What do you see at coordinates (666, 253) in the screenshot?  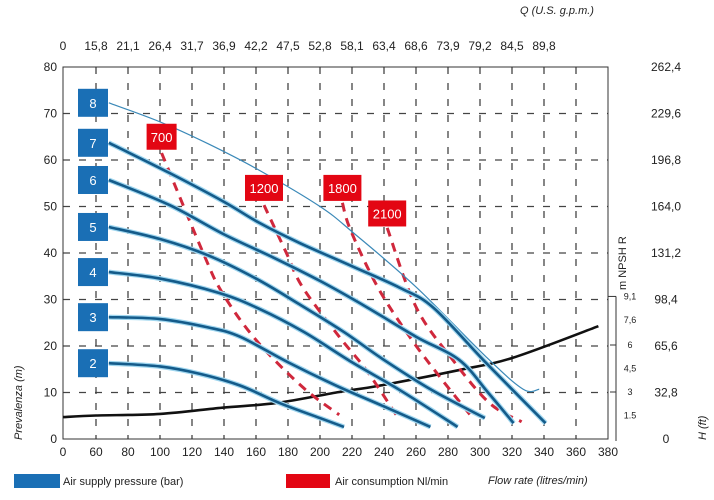 I see `y2-tick-label: 131,2` at bounding box center [666, 253].